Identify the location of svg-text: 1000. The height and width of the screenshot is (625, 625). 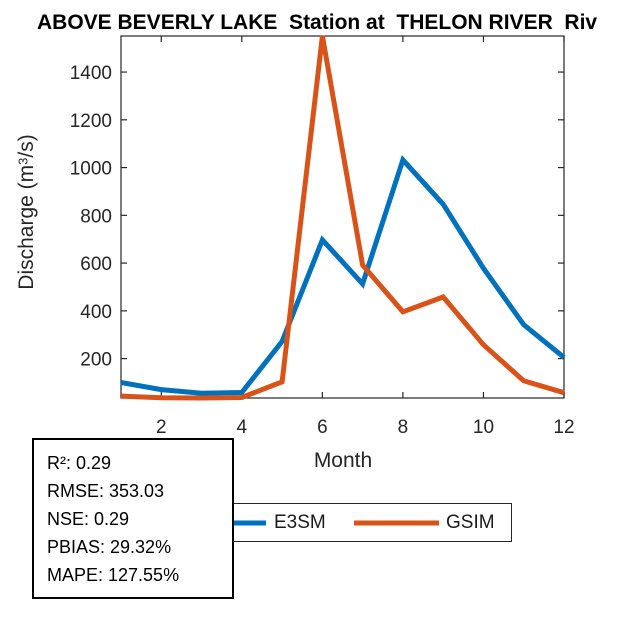
(91, 169).